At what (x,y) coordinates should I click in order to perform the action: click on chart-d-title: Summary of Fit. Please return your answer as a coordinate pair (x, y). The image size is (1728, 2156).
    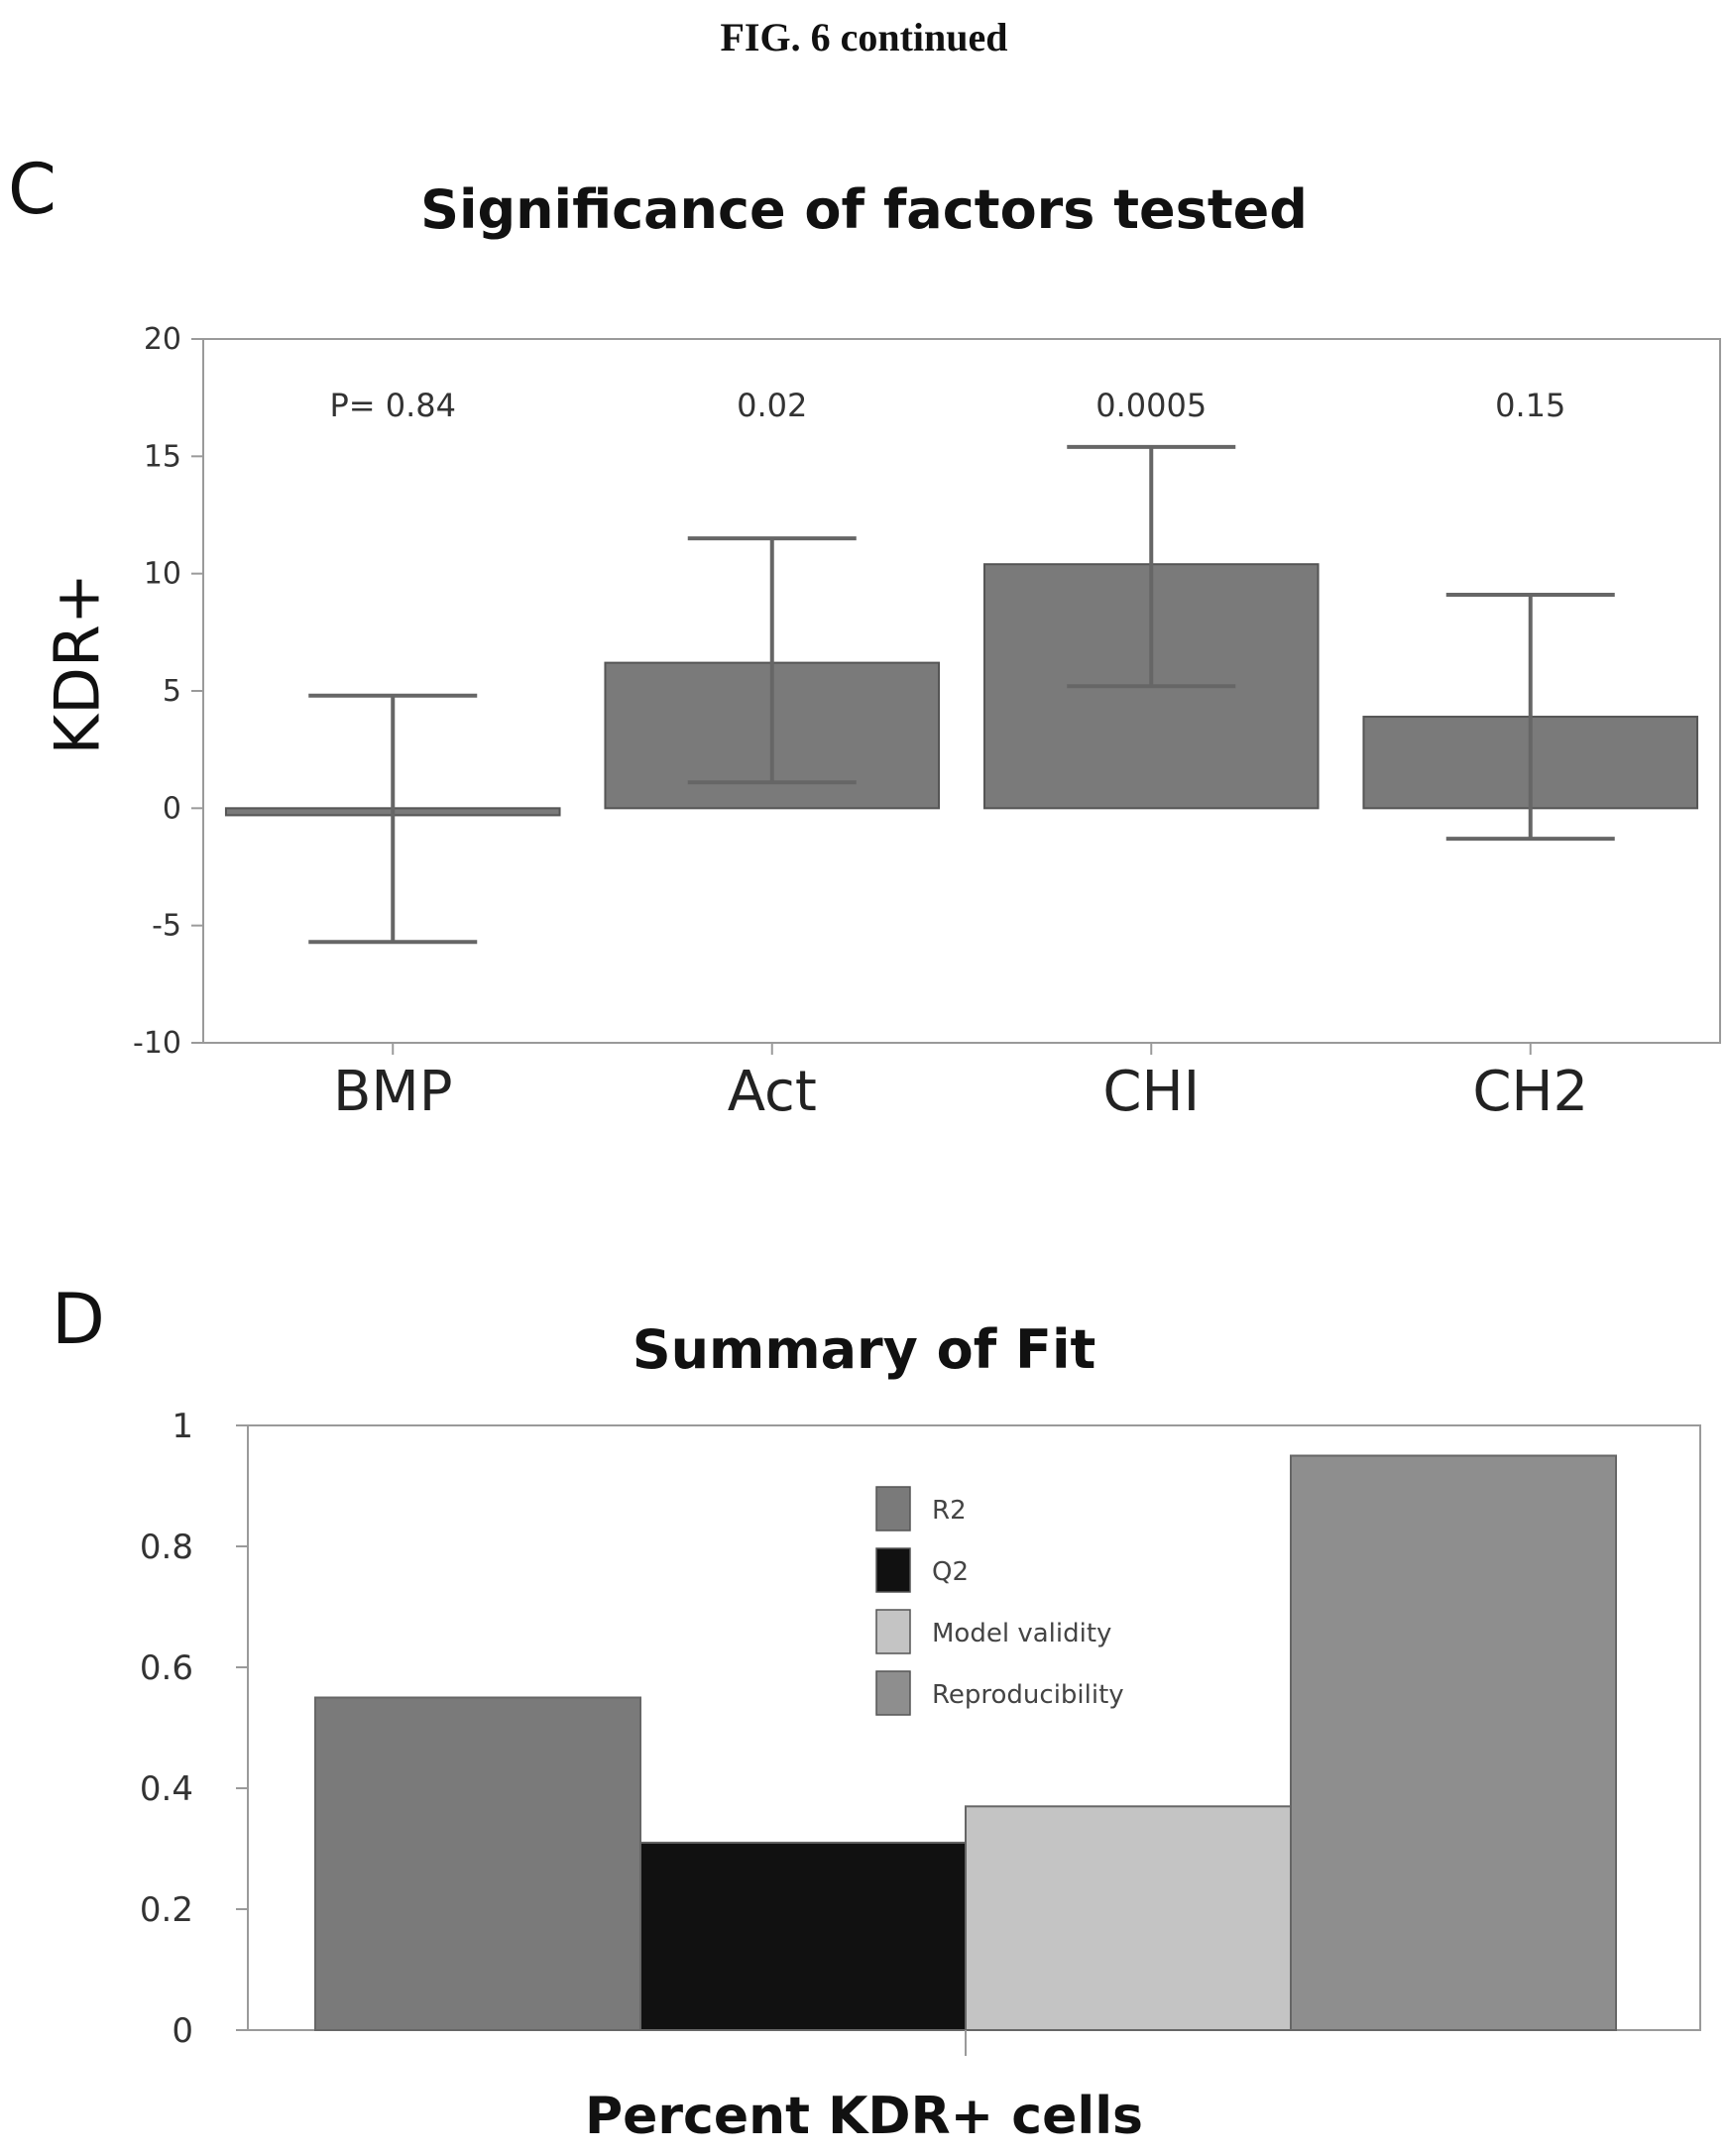
    Looking at the image, I should click on (864, 1349).